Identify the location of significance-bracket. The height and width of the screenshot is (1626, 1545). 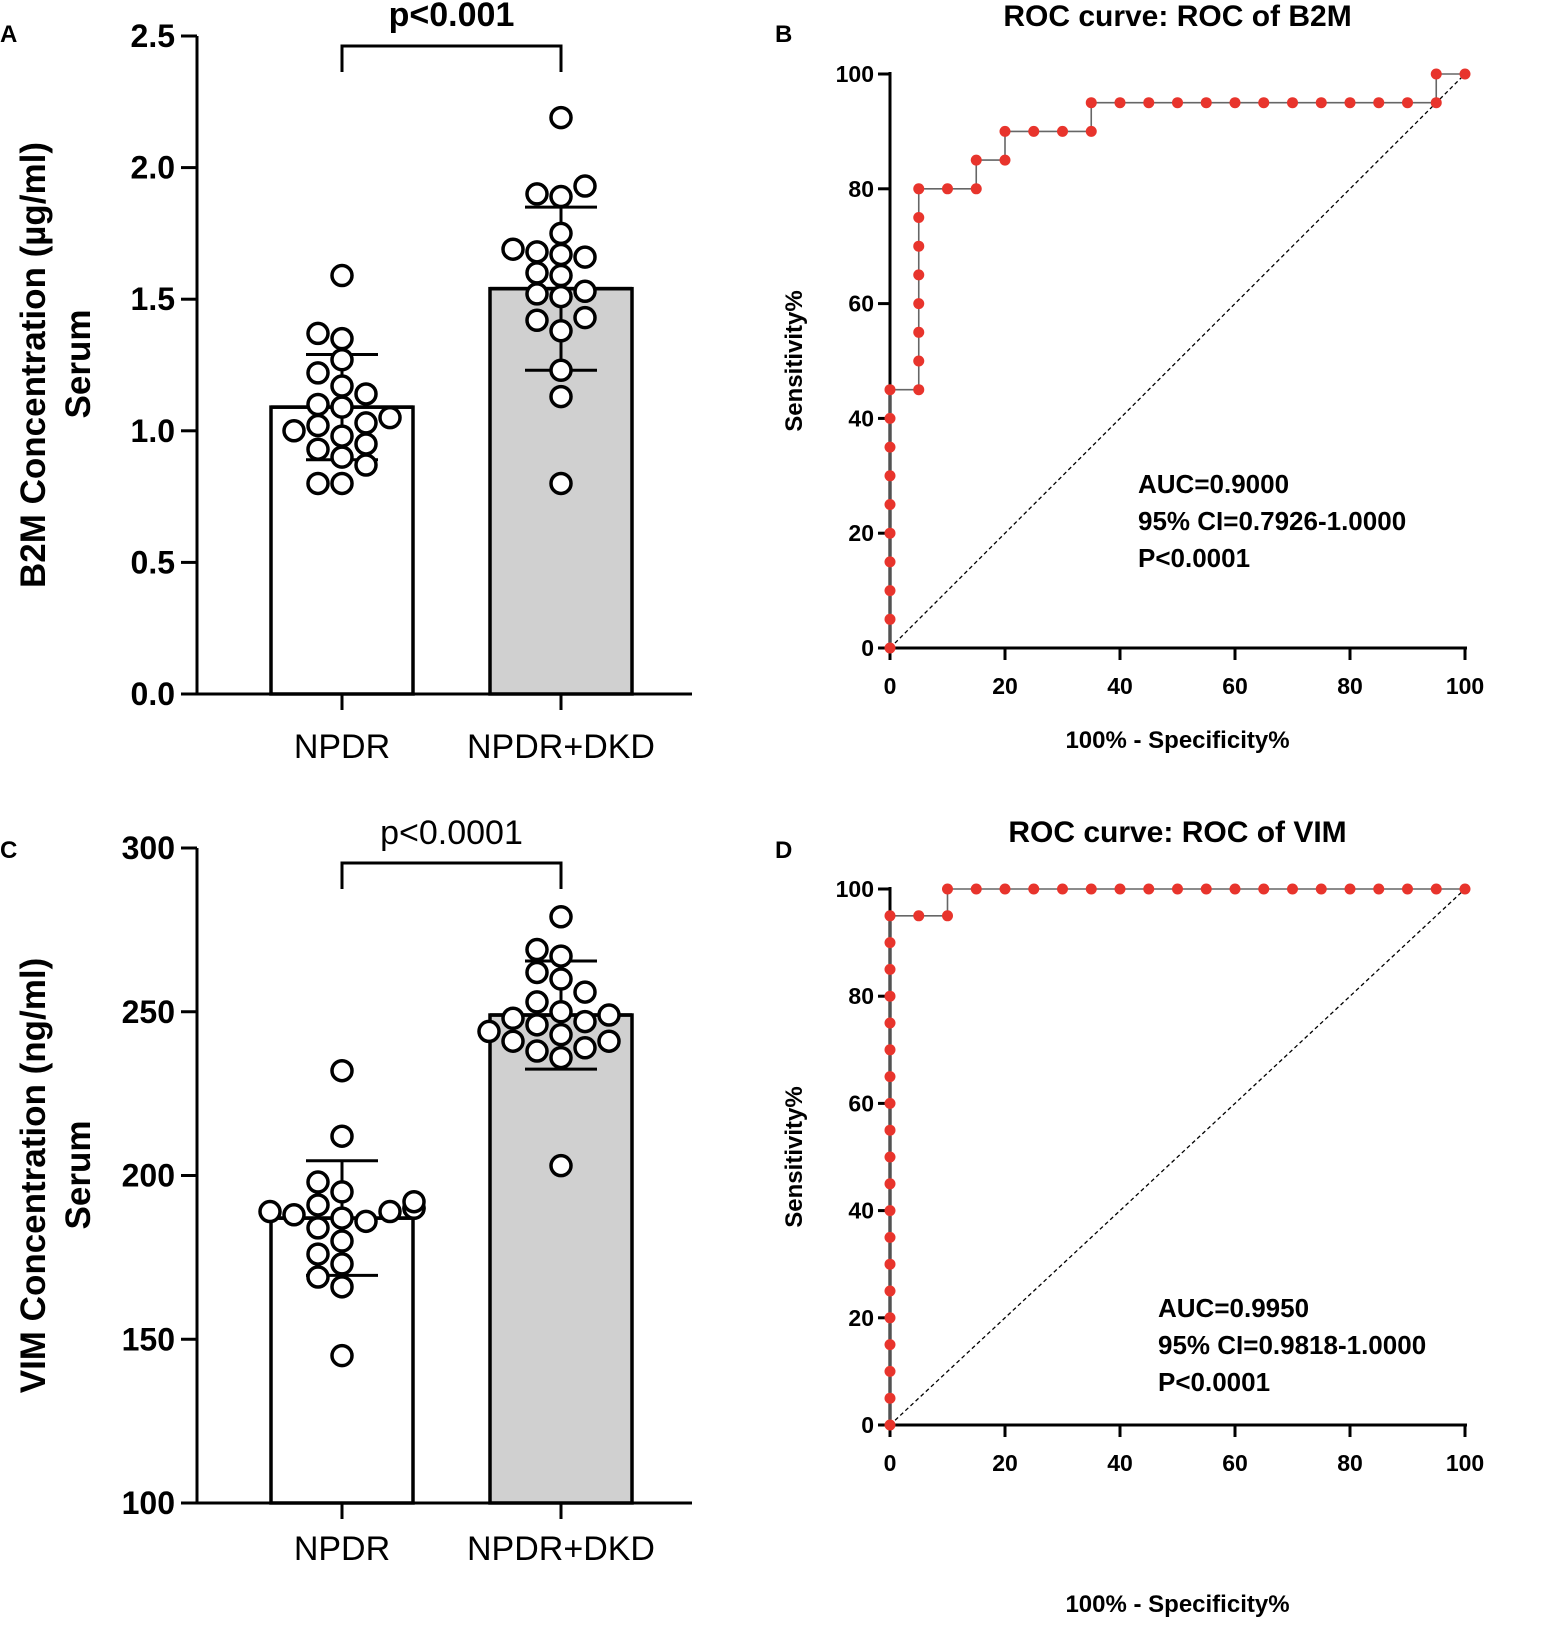
(451, 58).